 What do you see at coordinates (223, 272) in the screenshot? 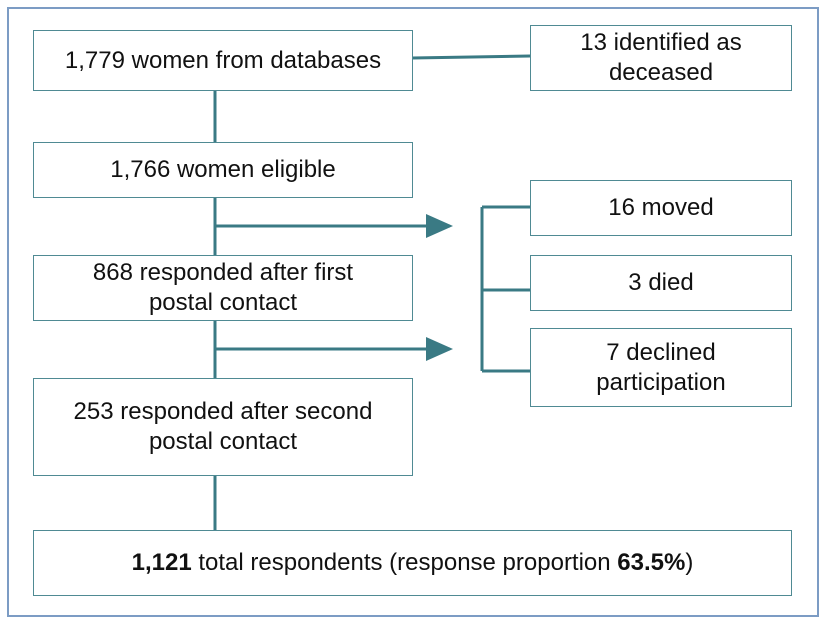
I see `label: 868 responded after first` at bounding box center [223, 272].